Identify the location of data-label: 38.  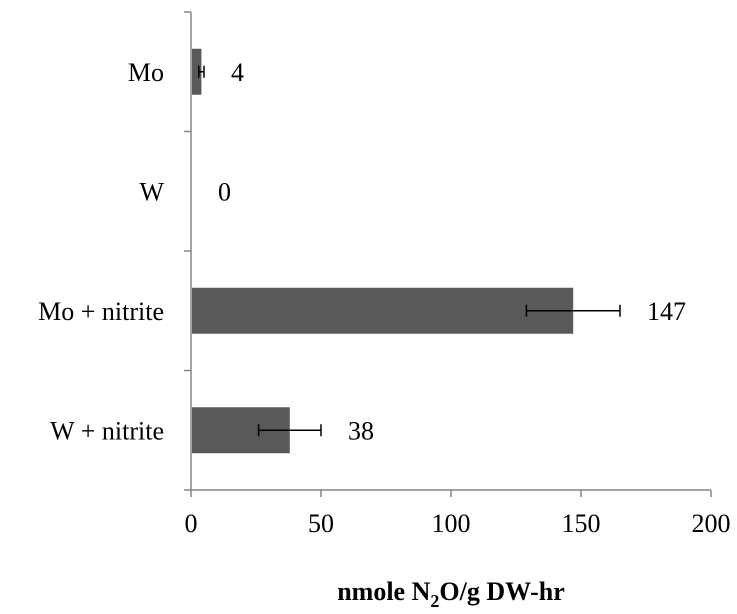
(361, 430).